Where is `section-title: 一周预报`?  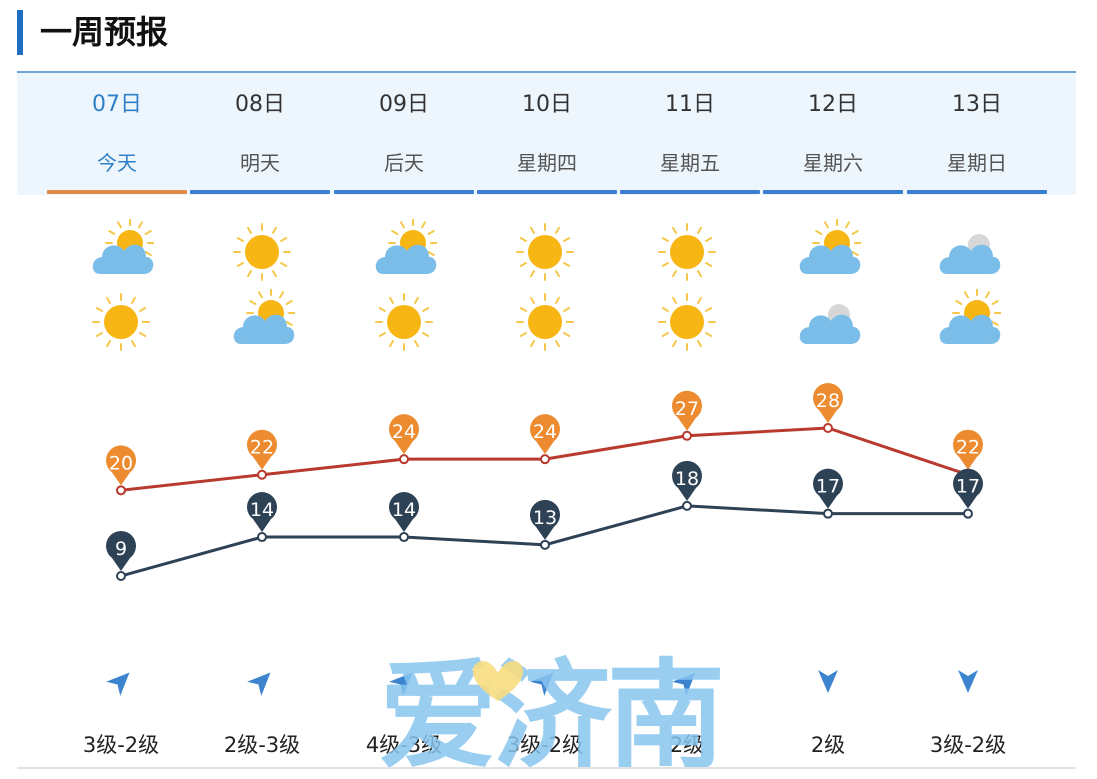
section-title: 一周预报 is located at coordinates (104, 32).